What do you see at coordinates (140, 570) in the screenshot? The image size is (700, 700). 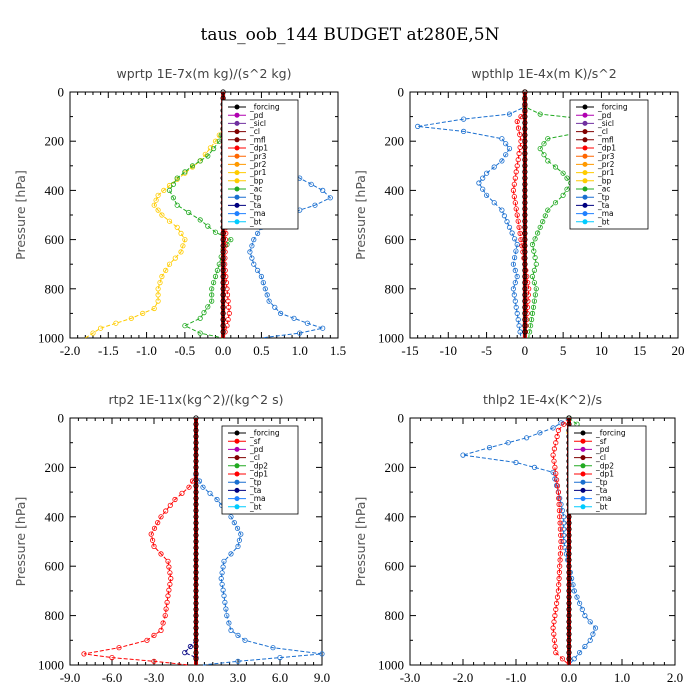 I see `series-line-dp1` at bounding box center [140, 570].